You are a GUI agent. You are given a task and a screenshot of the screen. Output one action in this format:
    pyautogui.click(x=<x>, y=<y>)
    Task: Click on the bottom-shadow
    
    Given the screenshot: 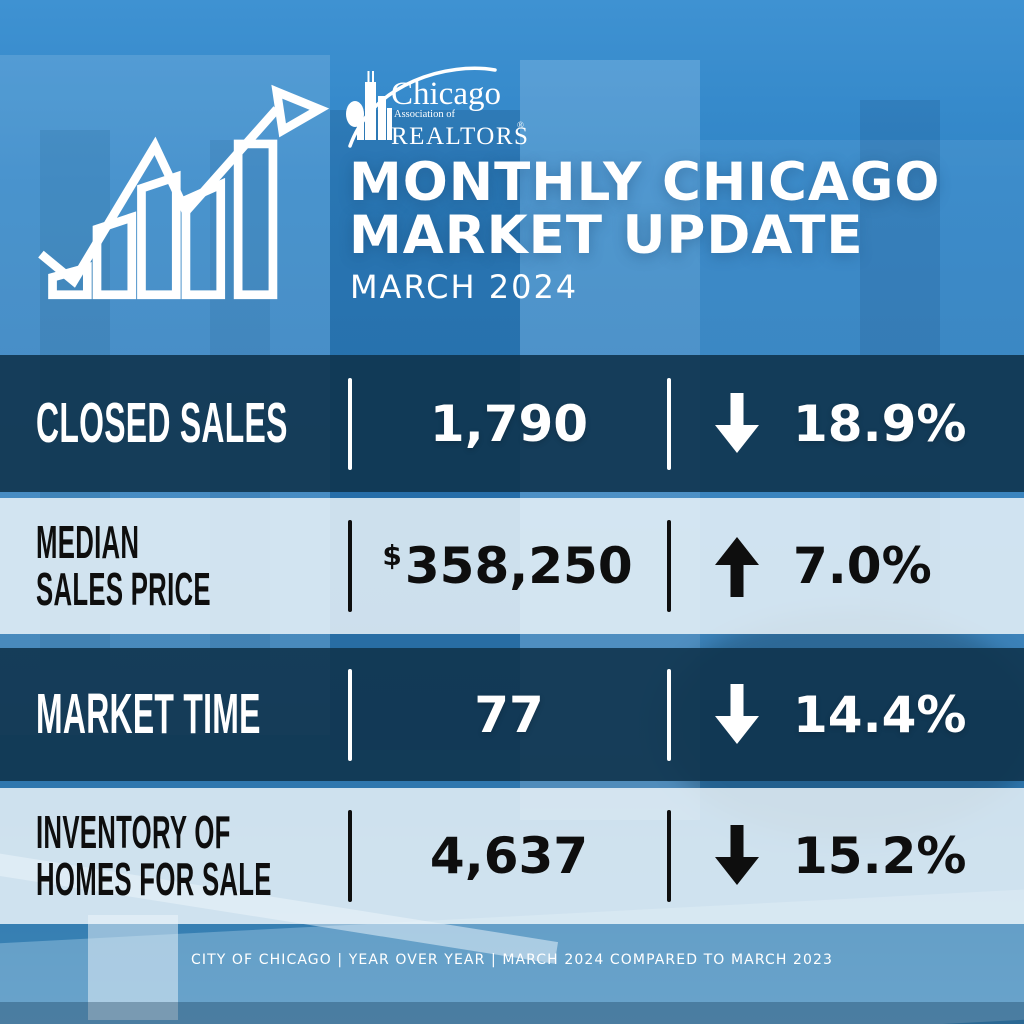 What is the action you would take?
    pyautogui.click(x=512, y=1013)
    